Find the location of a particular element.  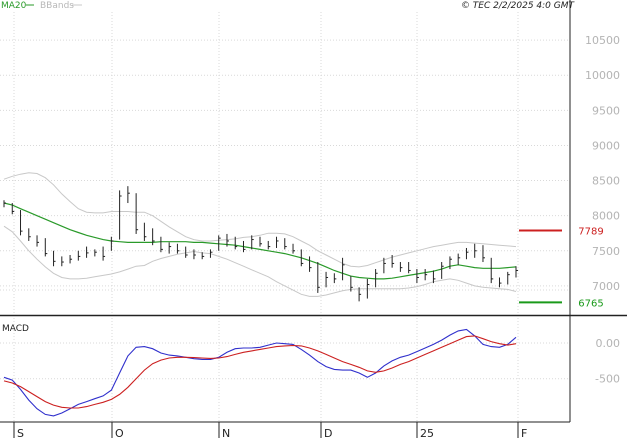

source-timestamp: © TEC 2/2/2025 4:0 GMT is located at coordinates (518, 6).